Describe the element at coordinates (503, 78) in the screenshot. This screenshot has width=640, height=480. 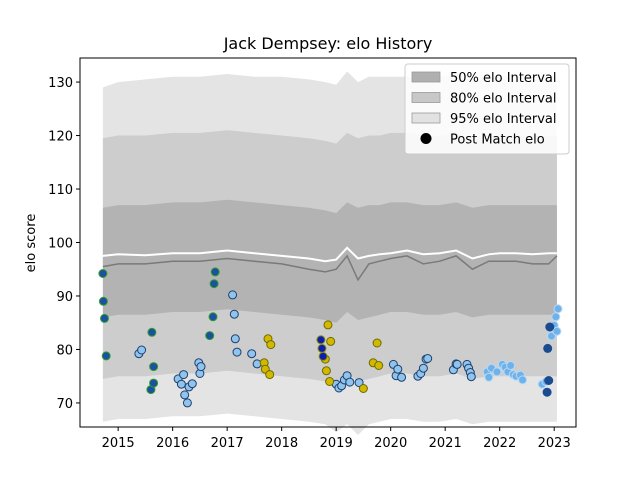
I see `legend-label: 50% elo Interval` at that location.